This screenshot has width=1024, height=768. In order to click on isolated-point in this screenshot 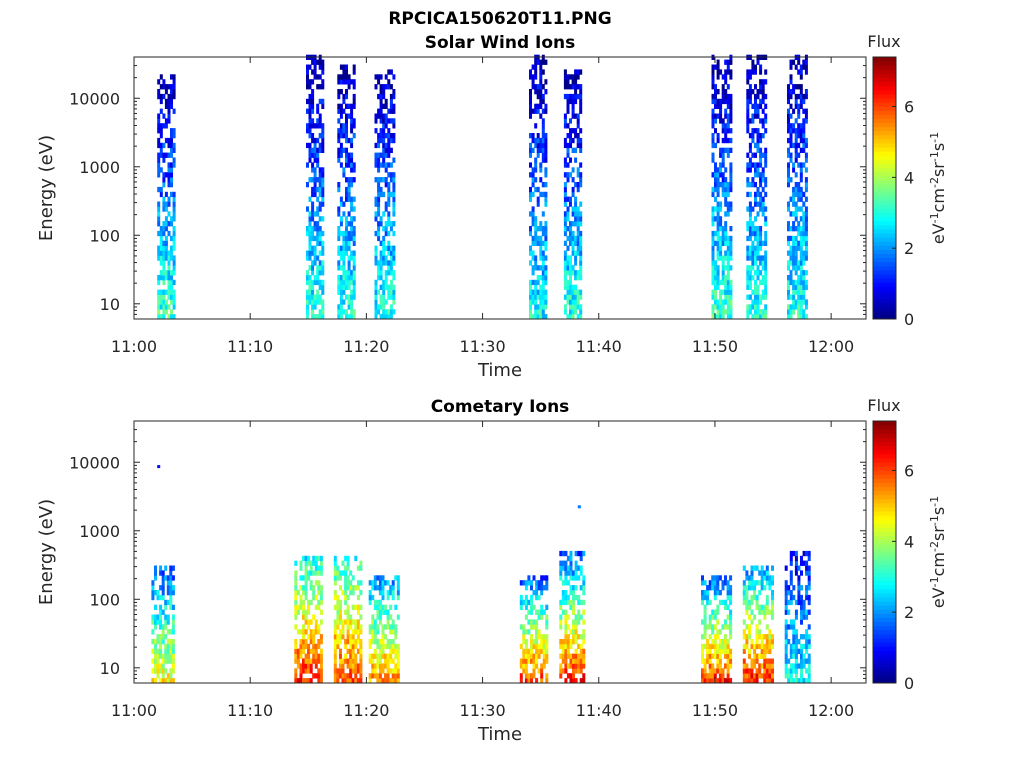, I will do `click(579, 507)`.